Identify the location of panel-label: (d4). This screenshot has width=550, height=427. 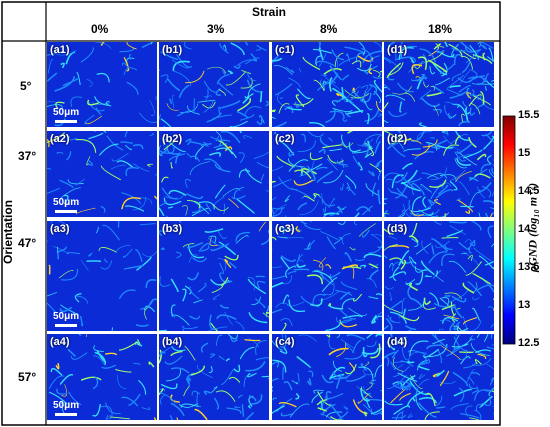
(397, 342).